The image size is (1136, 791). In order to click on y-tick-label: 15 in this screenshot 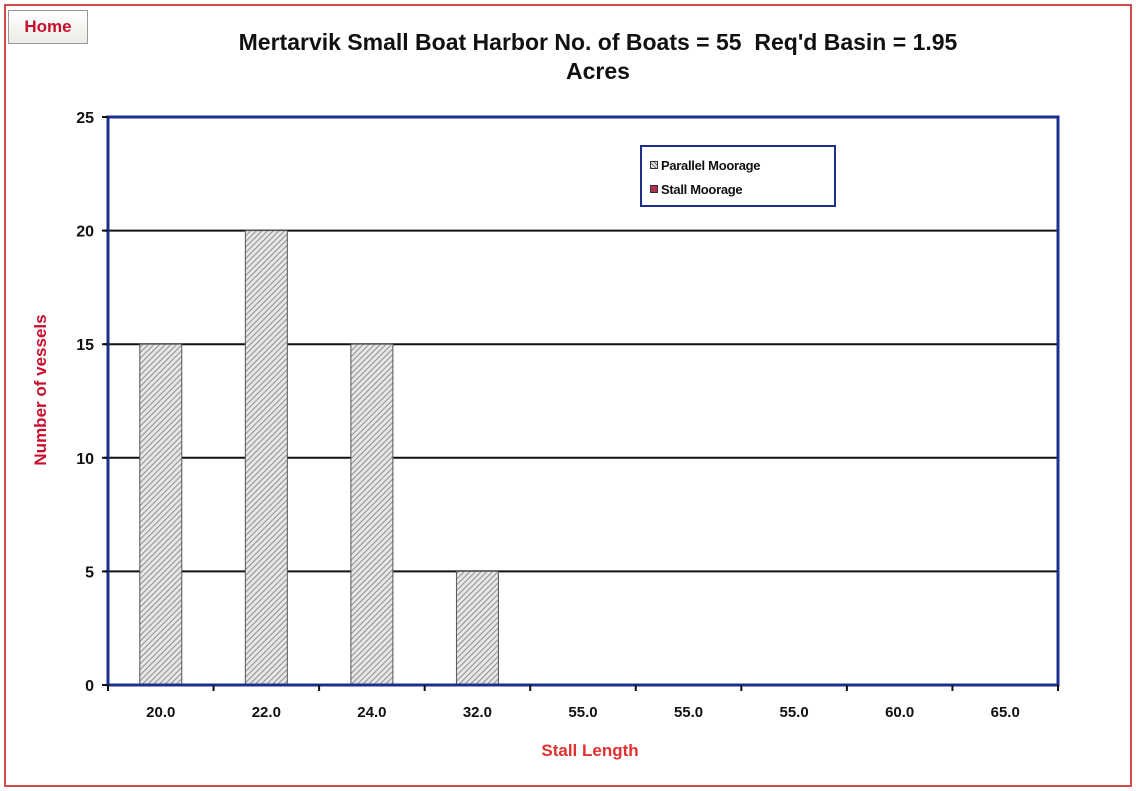, I will do `click(85, 345)`.